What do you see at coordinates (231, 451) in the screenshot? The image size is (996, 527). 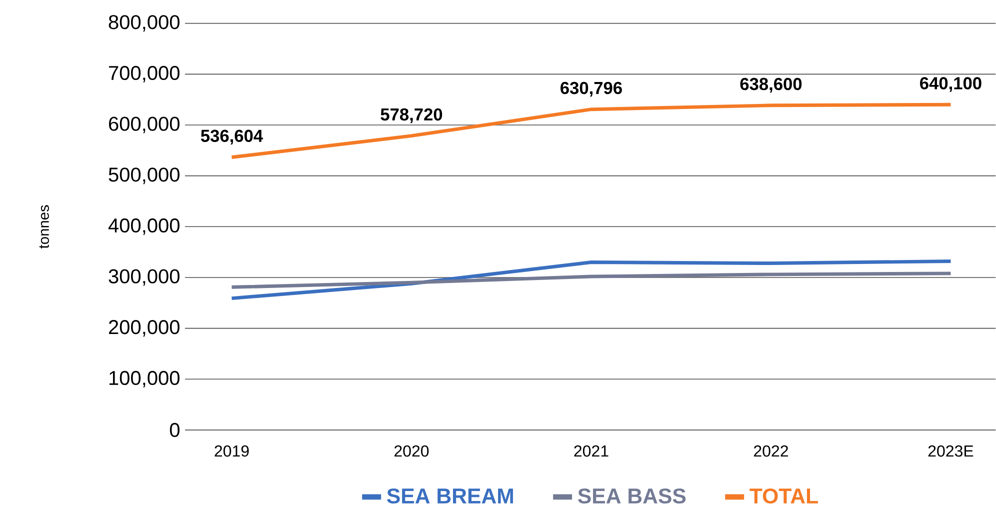 I see `x-tick-label: 2019` at bounding box center [231, 451].